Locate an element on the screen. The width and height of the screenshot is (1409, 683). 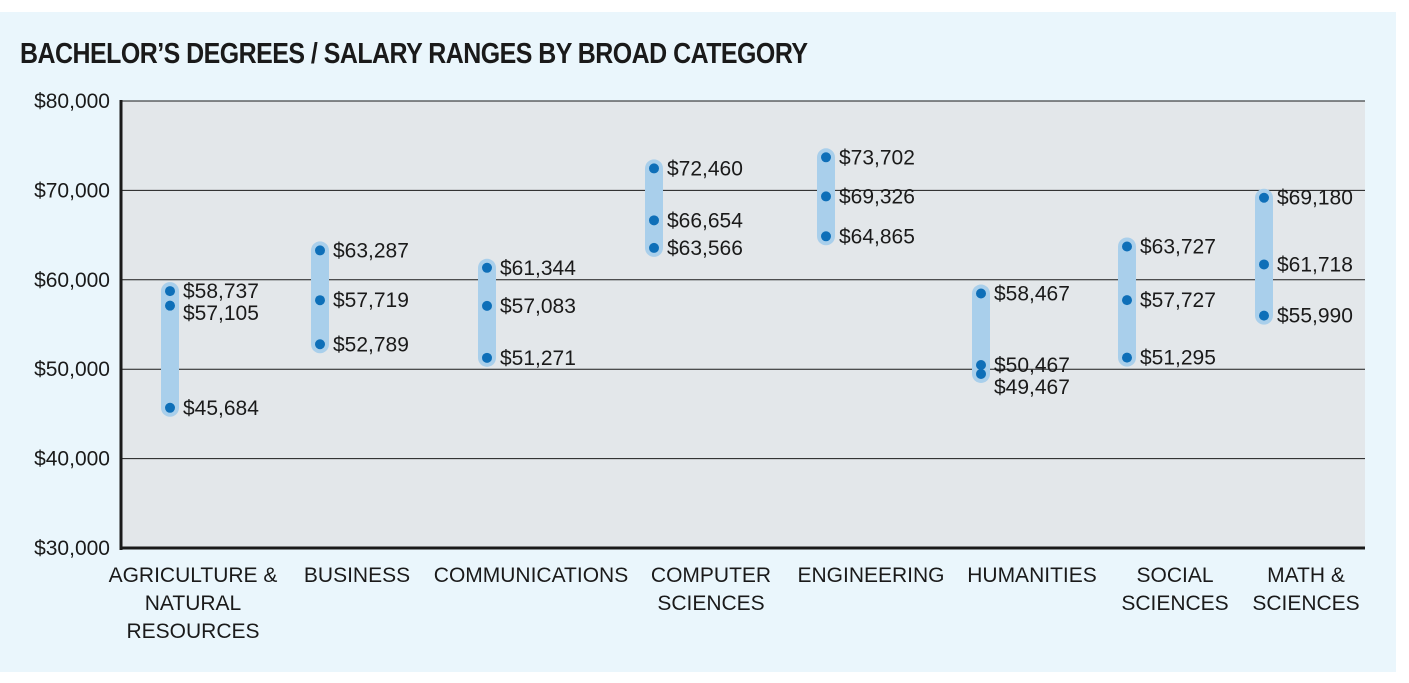
y-tick-label: $40,000 is located at coordinates (72, 459).